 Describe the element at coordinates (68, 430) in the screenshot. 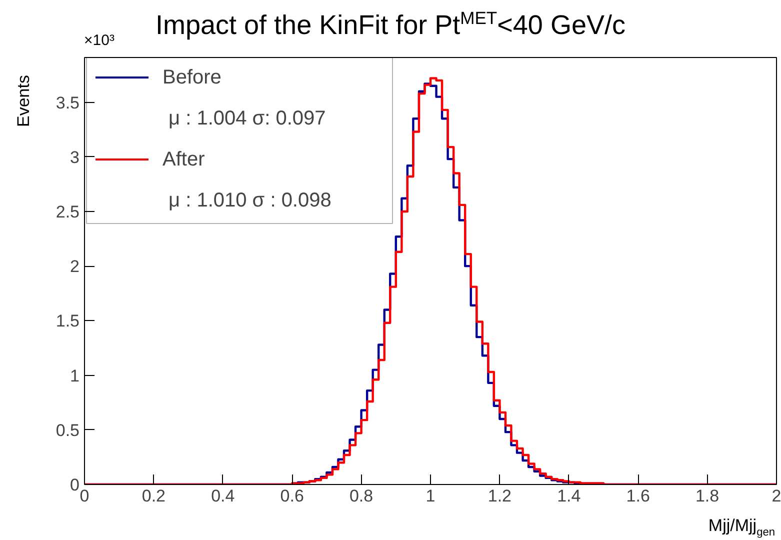

I see `y-tick-label: 0.5` at that location.